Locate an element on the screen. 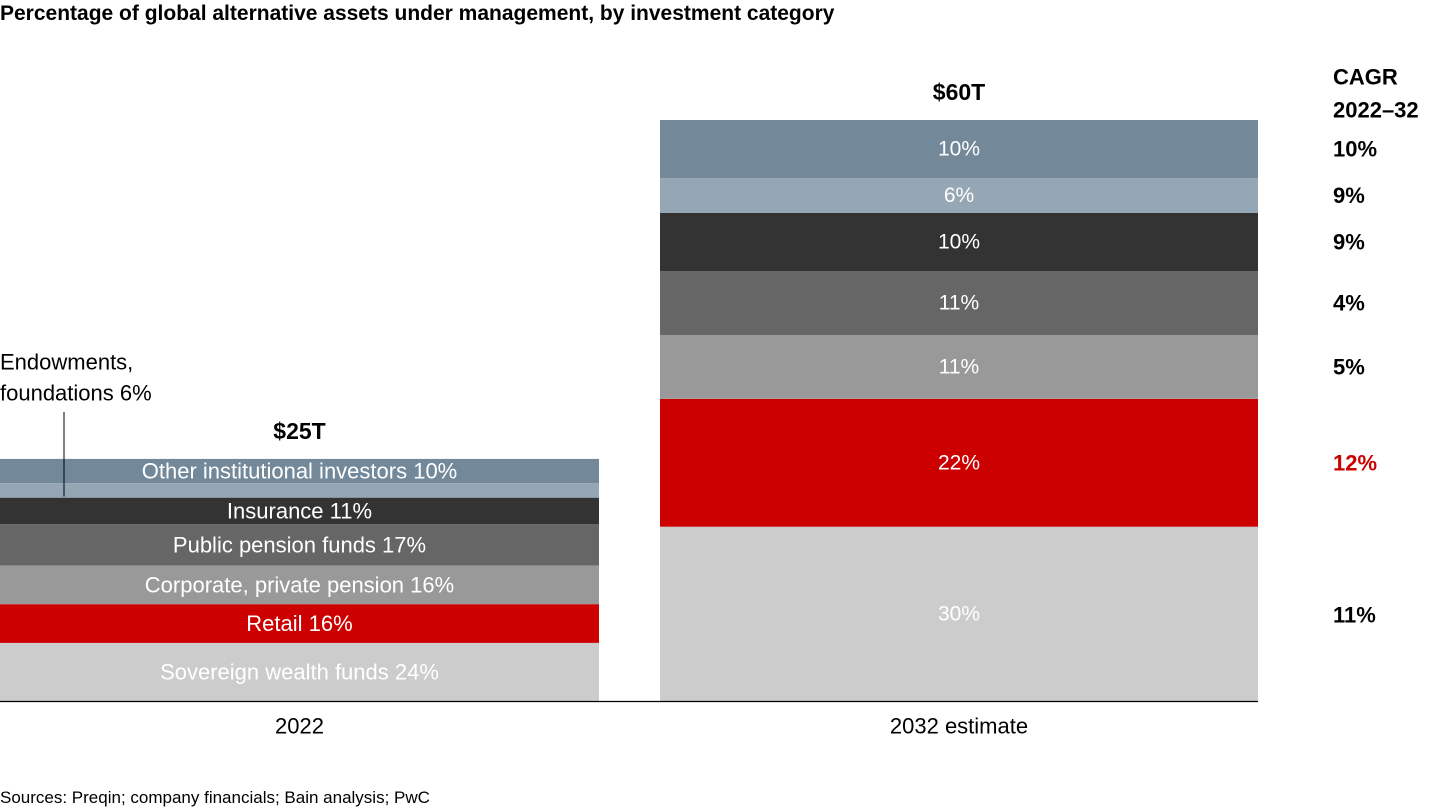  segment-label-insurance-0: Insurance 11% is located at coordinates (299, 510).